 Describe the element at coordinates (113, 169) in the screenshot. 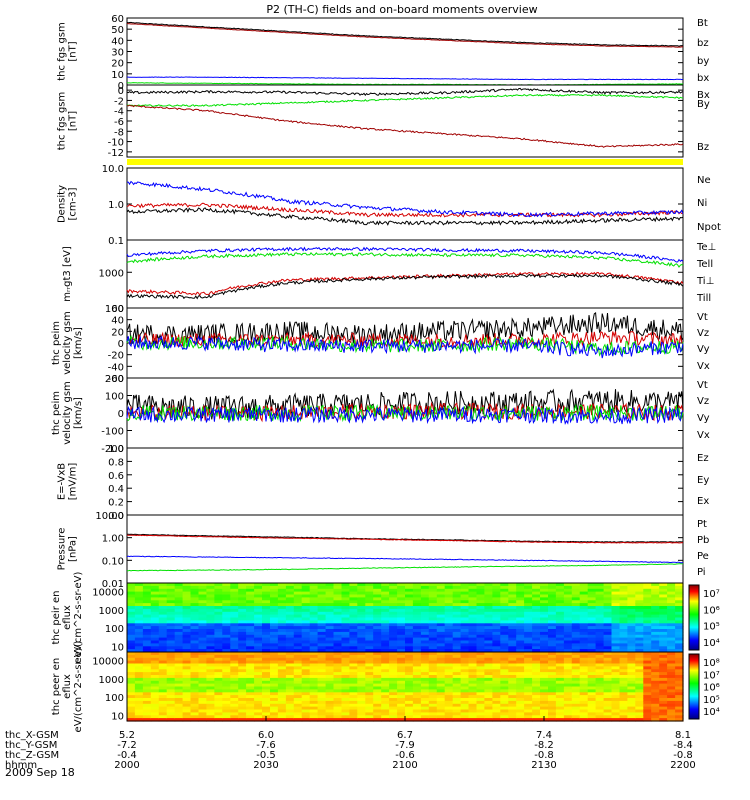

I see `y-tick-label: 10.0` at that location.